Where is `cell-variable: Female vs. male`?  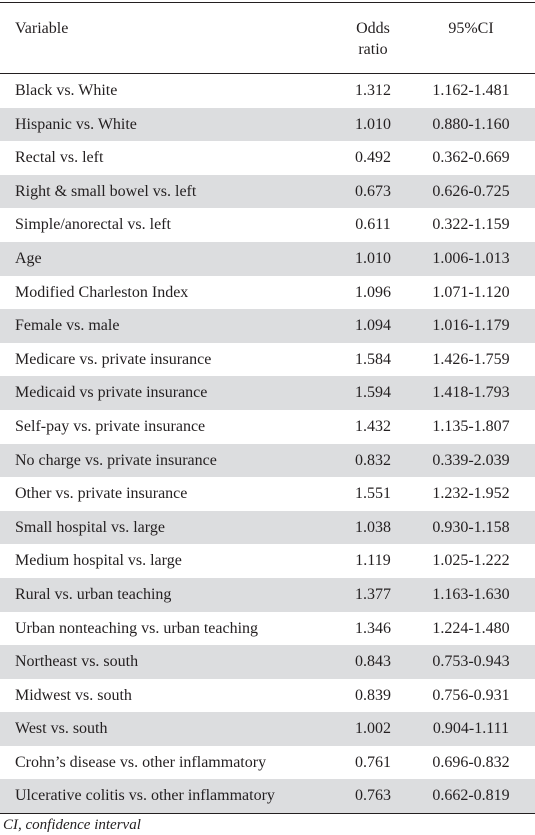
cell-variable: Female vs. male is located at coordinates (67, 326).